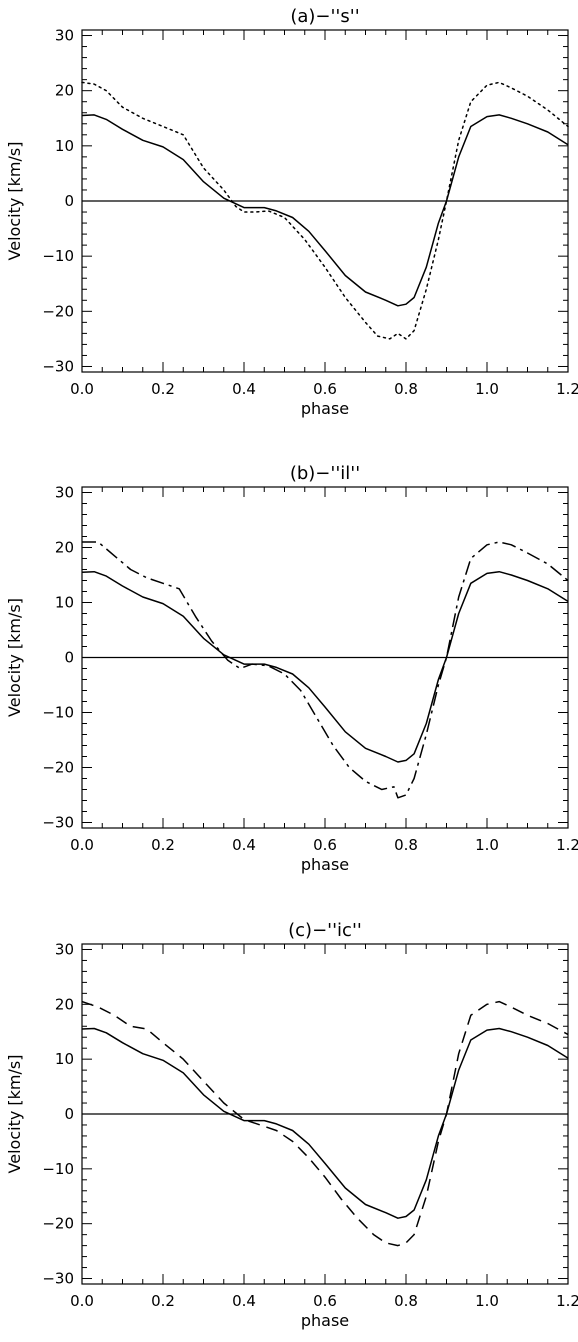  What do you see at coordinates (325, 473) in the screenshot?
I see `panel-title: (b)−''il''` at bounding box center [325, 473].